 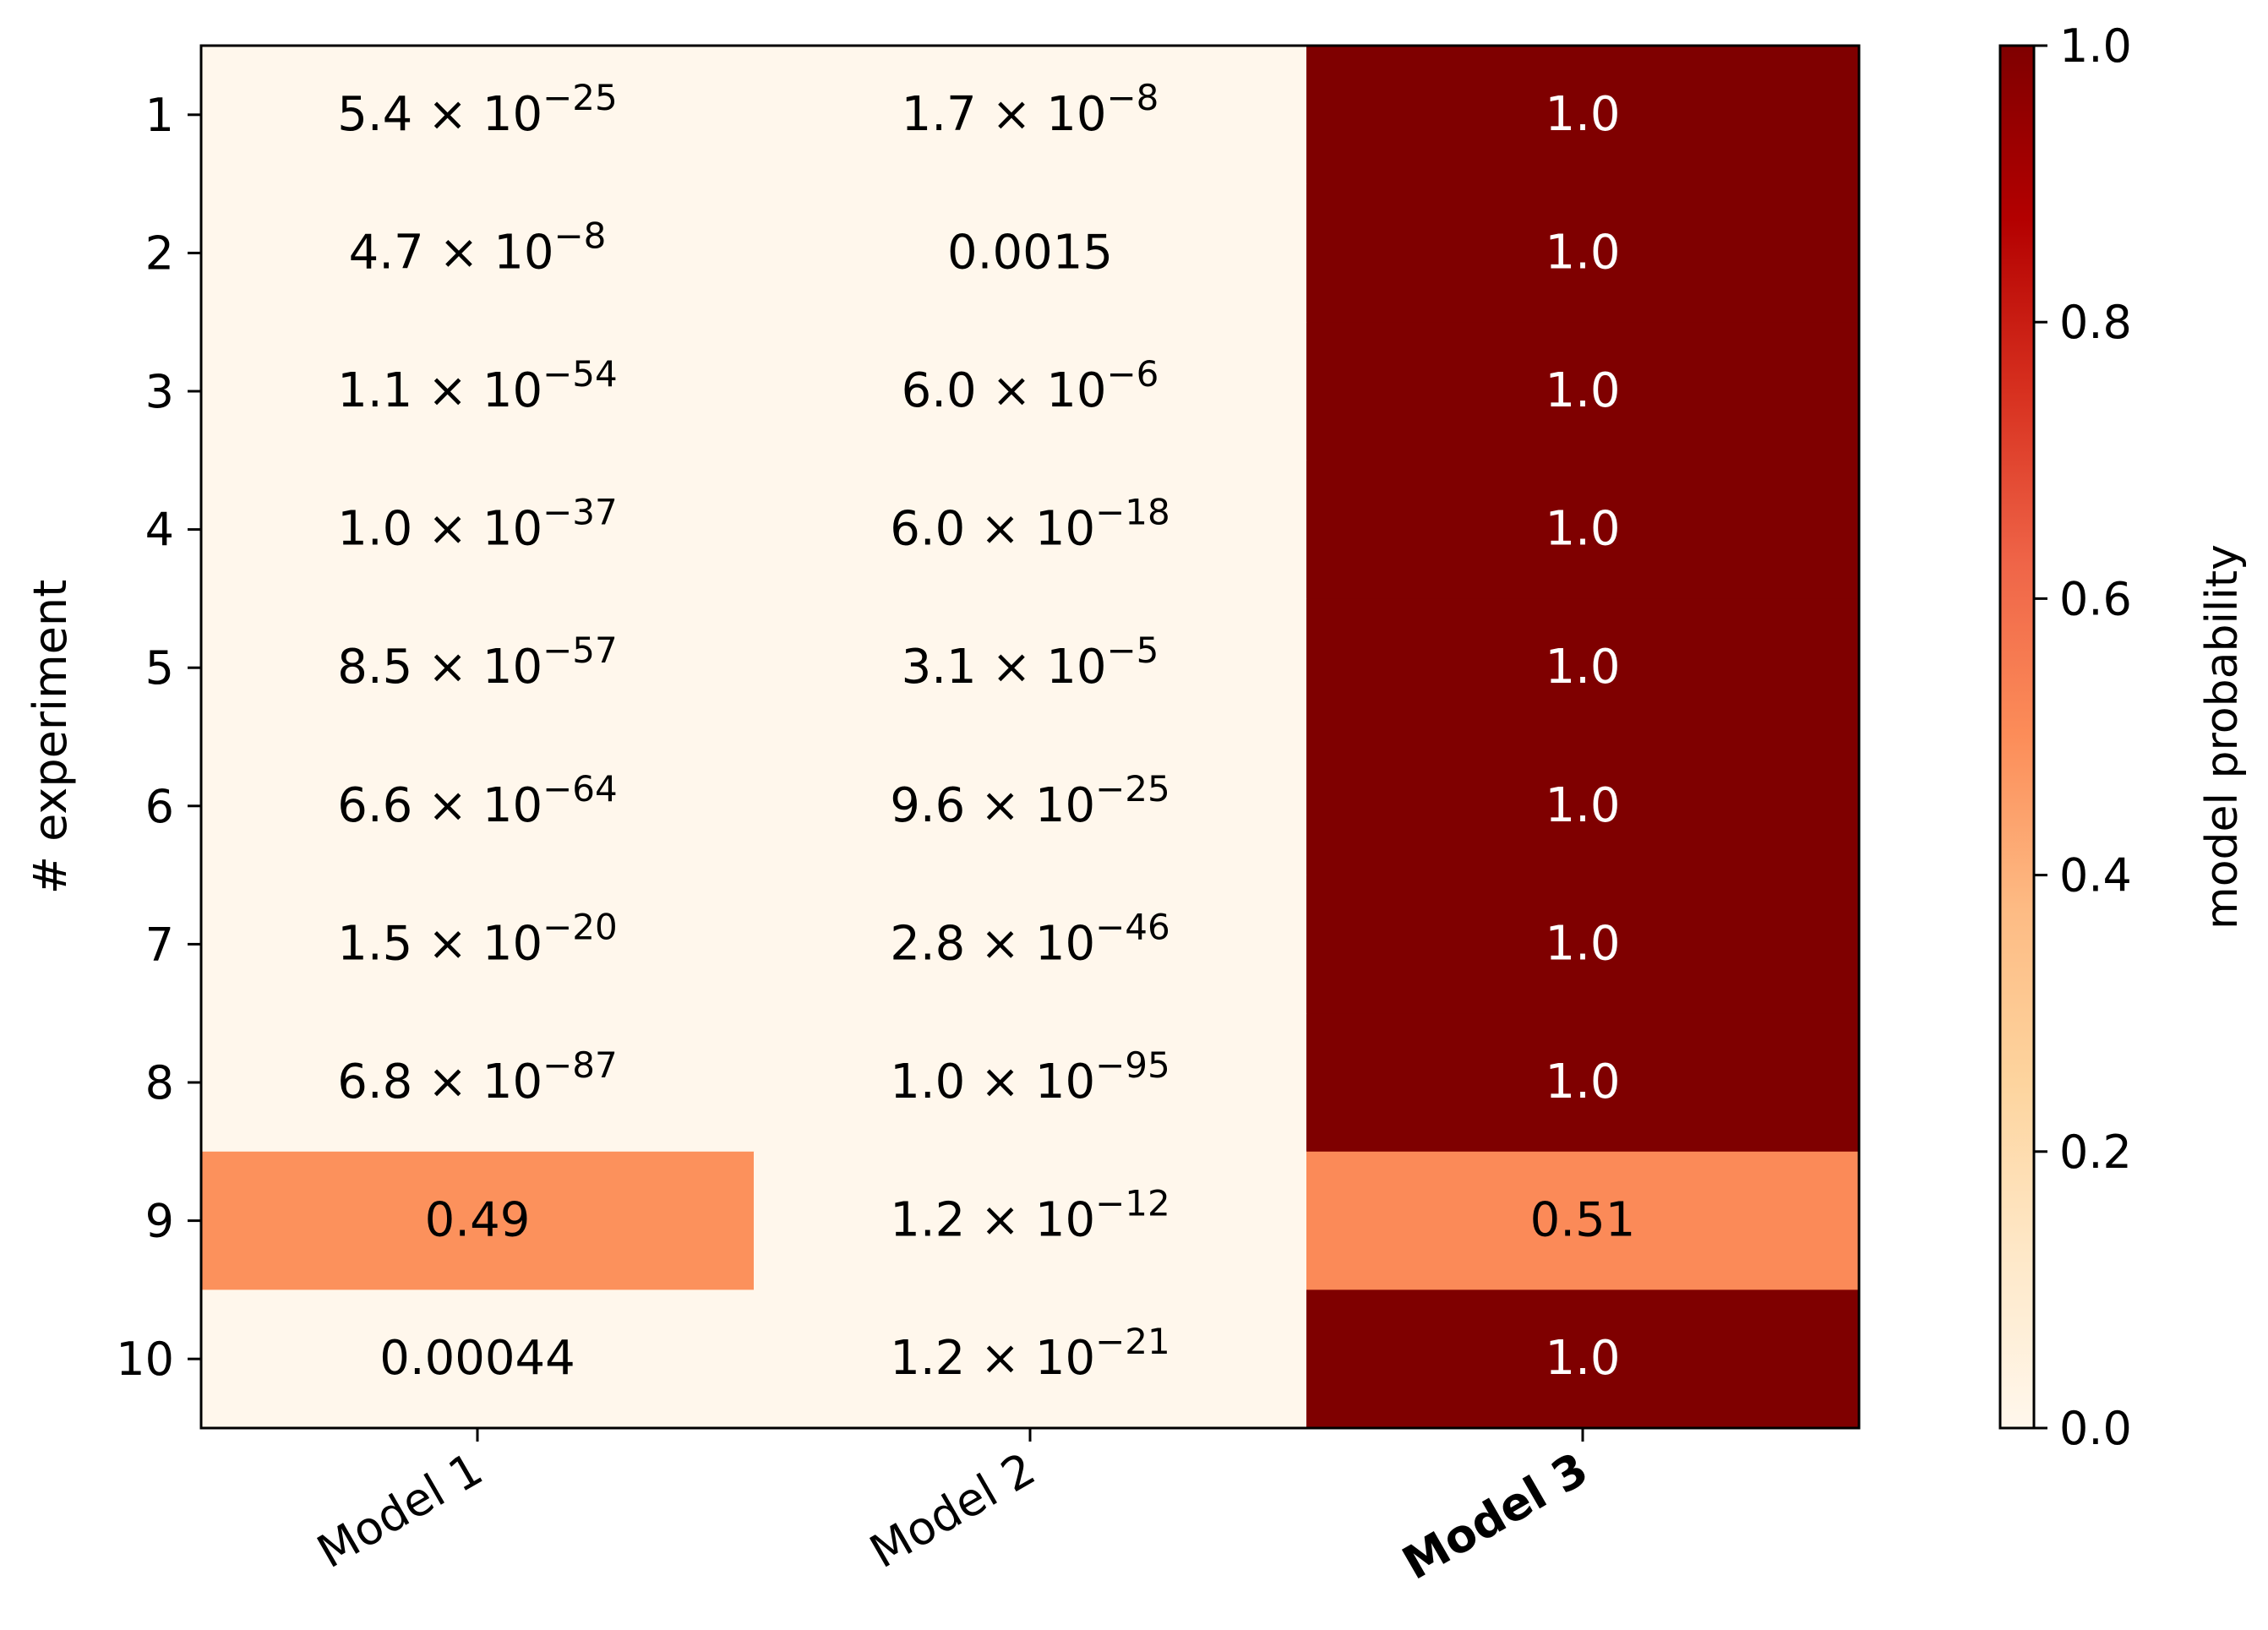 What do you see at coordinates (145, 1359) in the screenshot?
I see `y-tick-label: 10` at bounding box center [145, 1359].